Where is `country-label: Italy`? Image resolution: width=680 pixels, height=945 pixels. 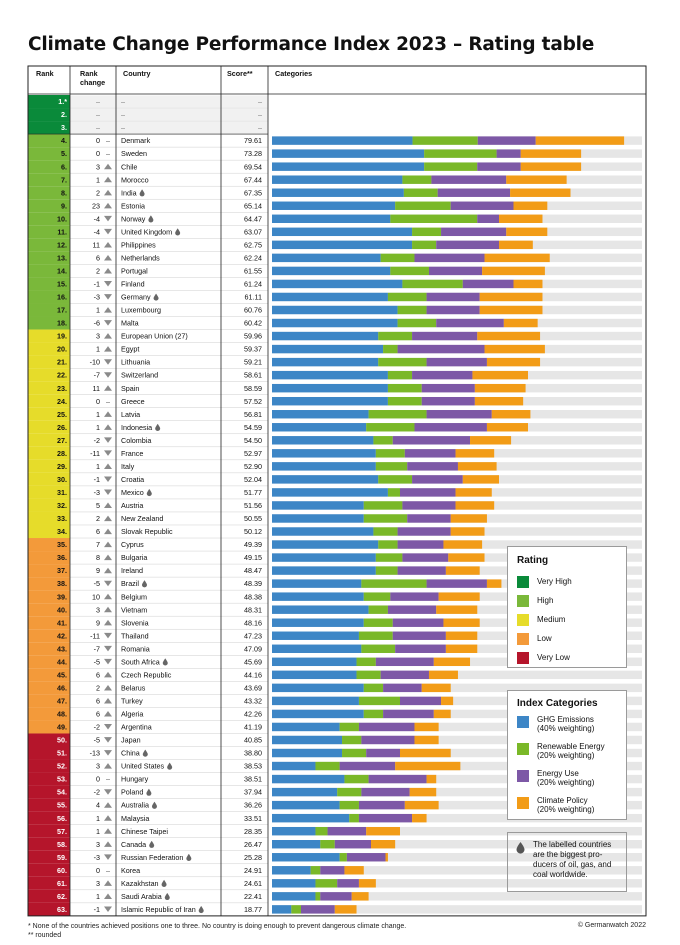 country-label: Italy is located at coordinates (128, 466).